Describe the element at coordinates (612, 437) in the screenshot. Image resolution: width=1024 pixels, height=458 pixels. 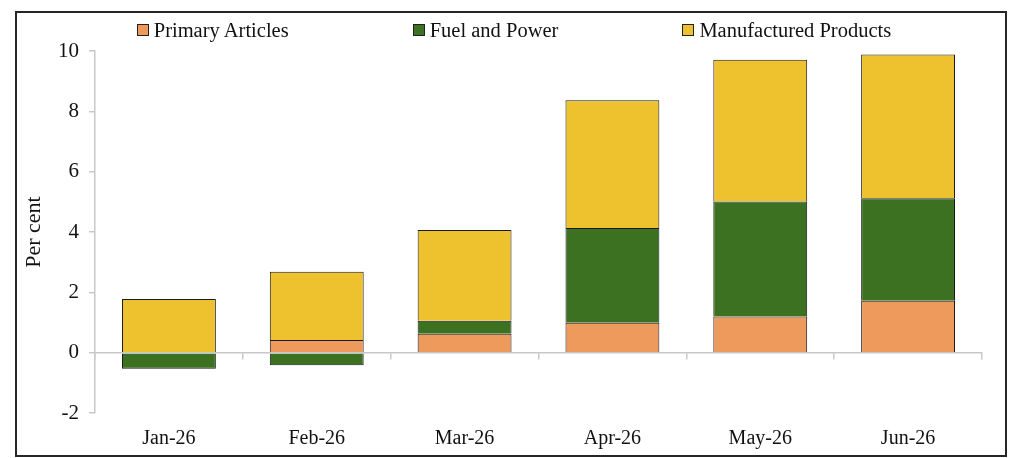
I see `x-tick-label: Apr-26` at that location.